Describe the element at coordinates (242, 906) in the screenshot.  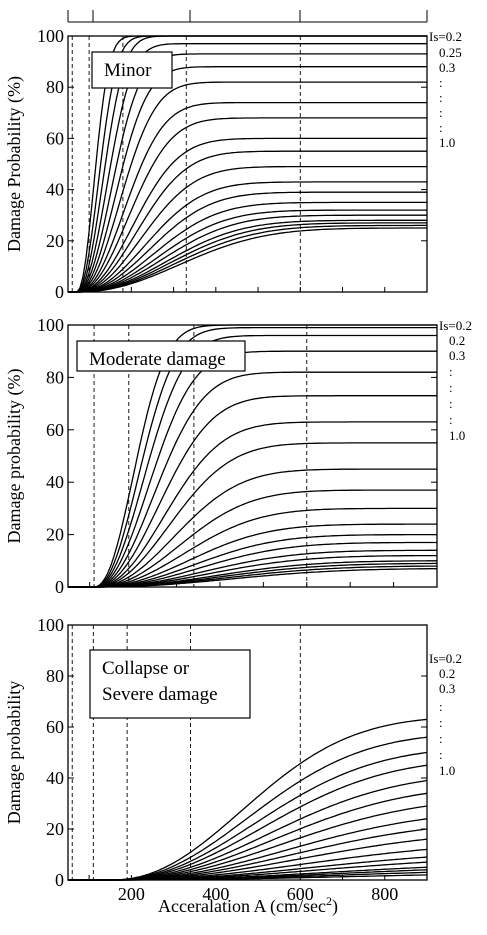
I see `x-axis-label-main: Acceralation A (cm/sec` at that location.